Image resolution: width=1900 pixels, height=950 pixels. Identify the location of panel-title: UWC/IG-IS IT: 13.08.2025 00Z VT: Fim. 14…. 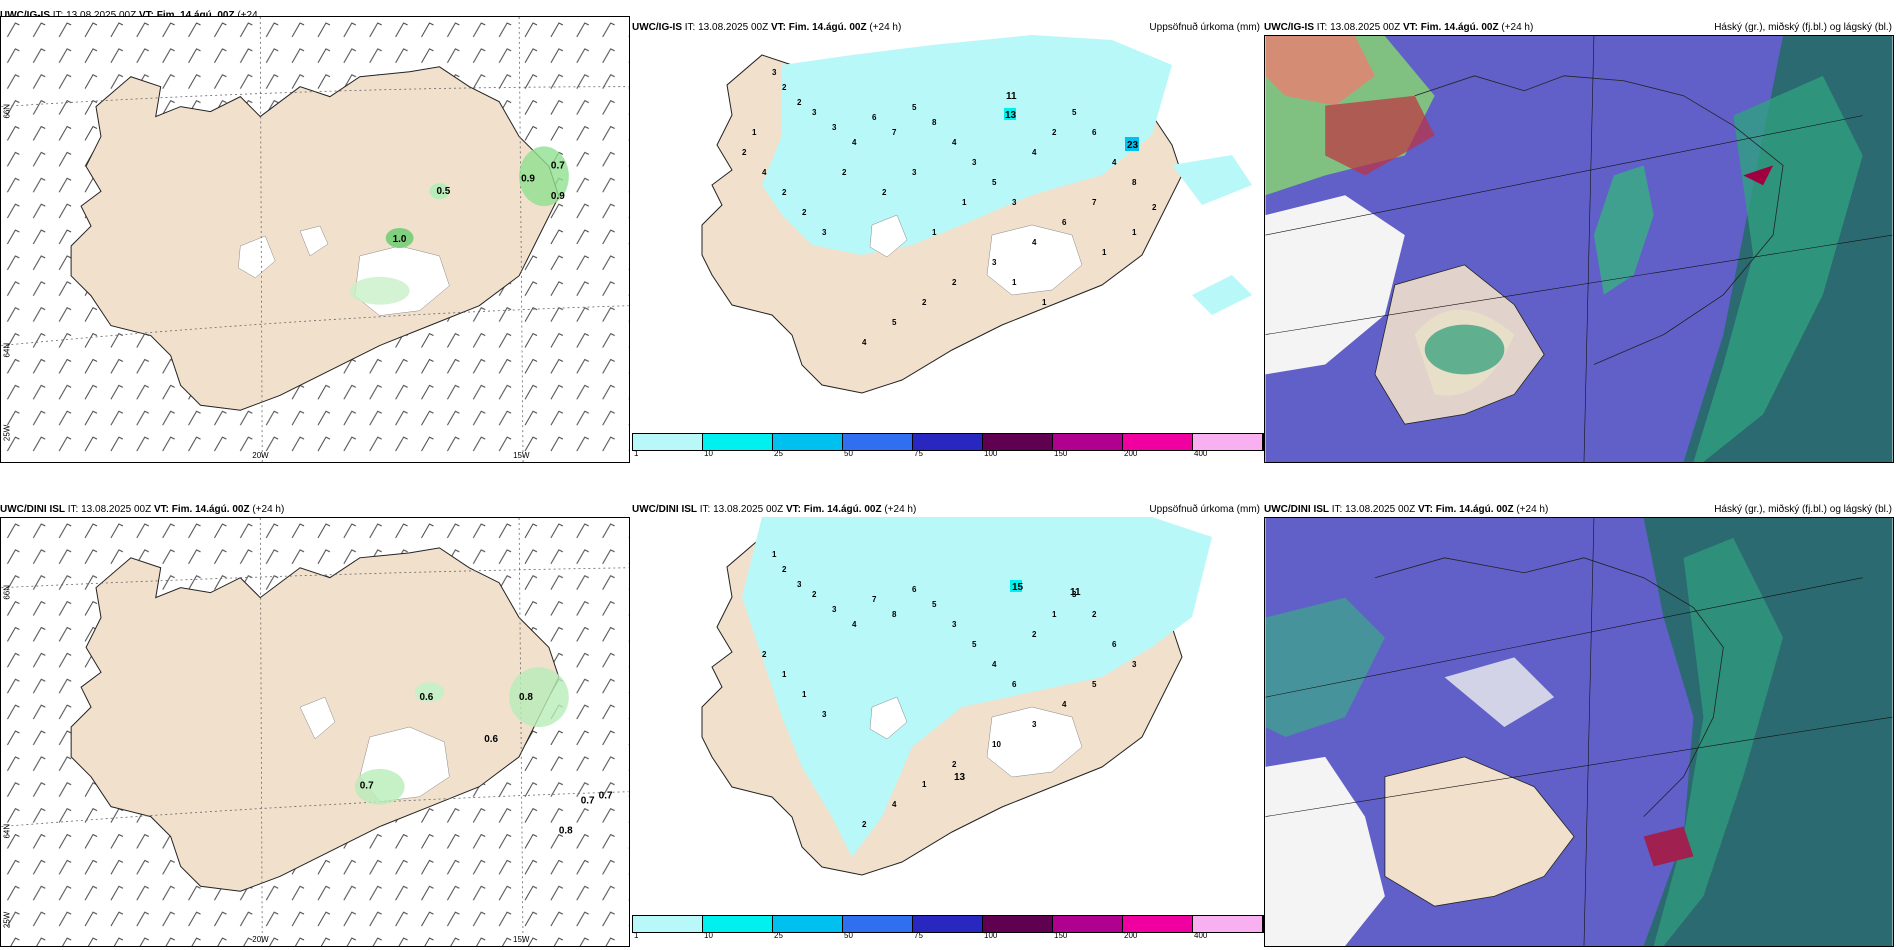
(1399, 27).